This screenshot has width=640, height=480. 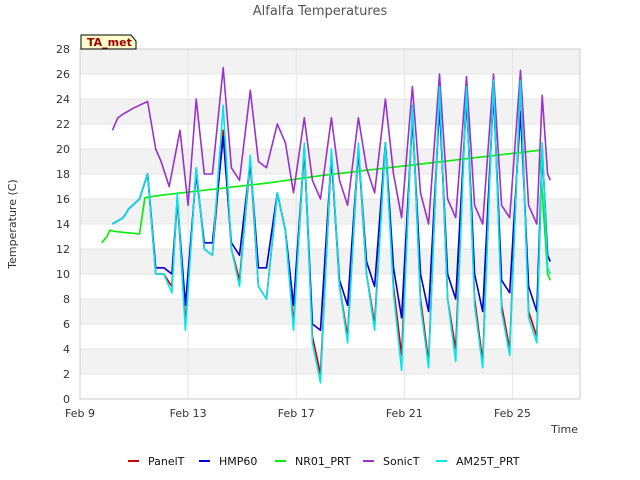 I want to click on y-tick-label: 20, so click(x=63, y=149).